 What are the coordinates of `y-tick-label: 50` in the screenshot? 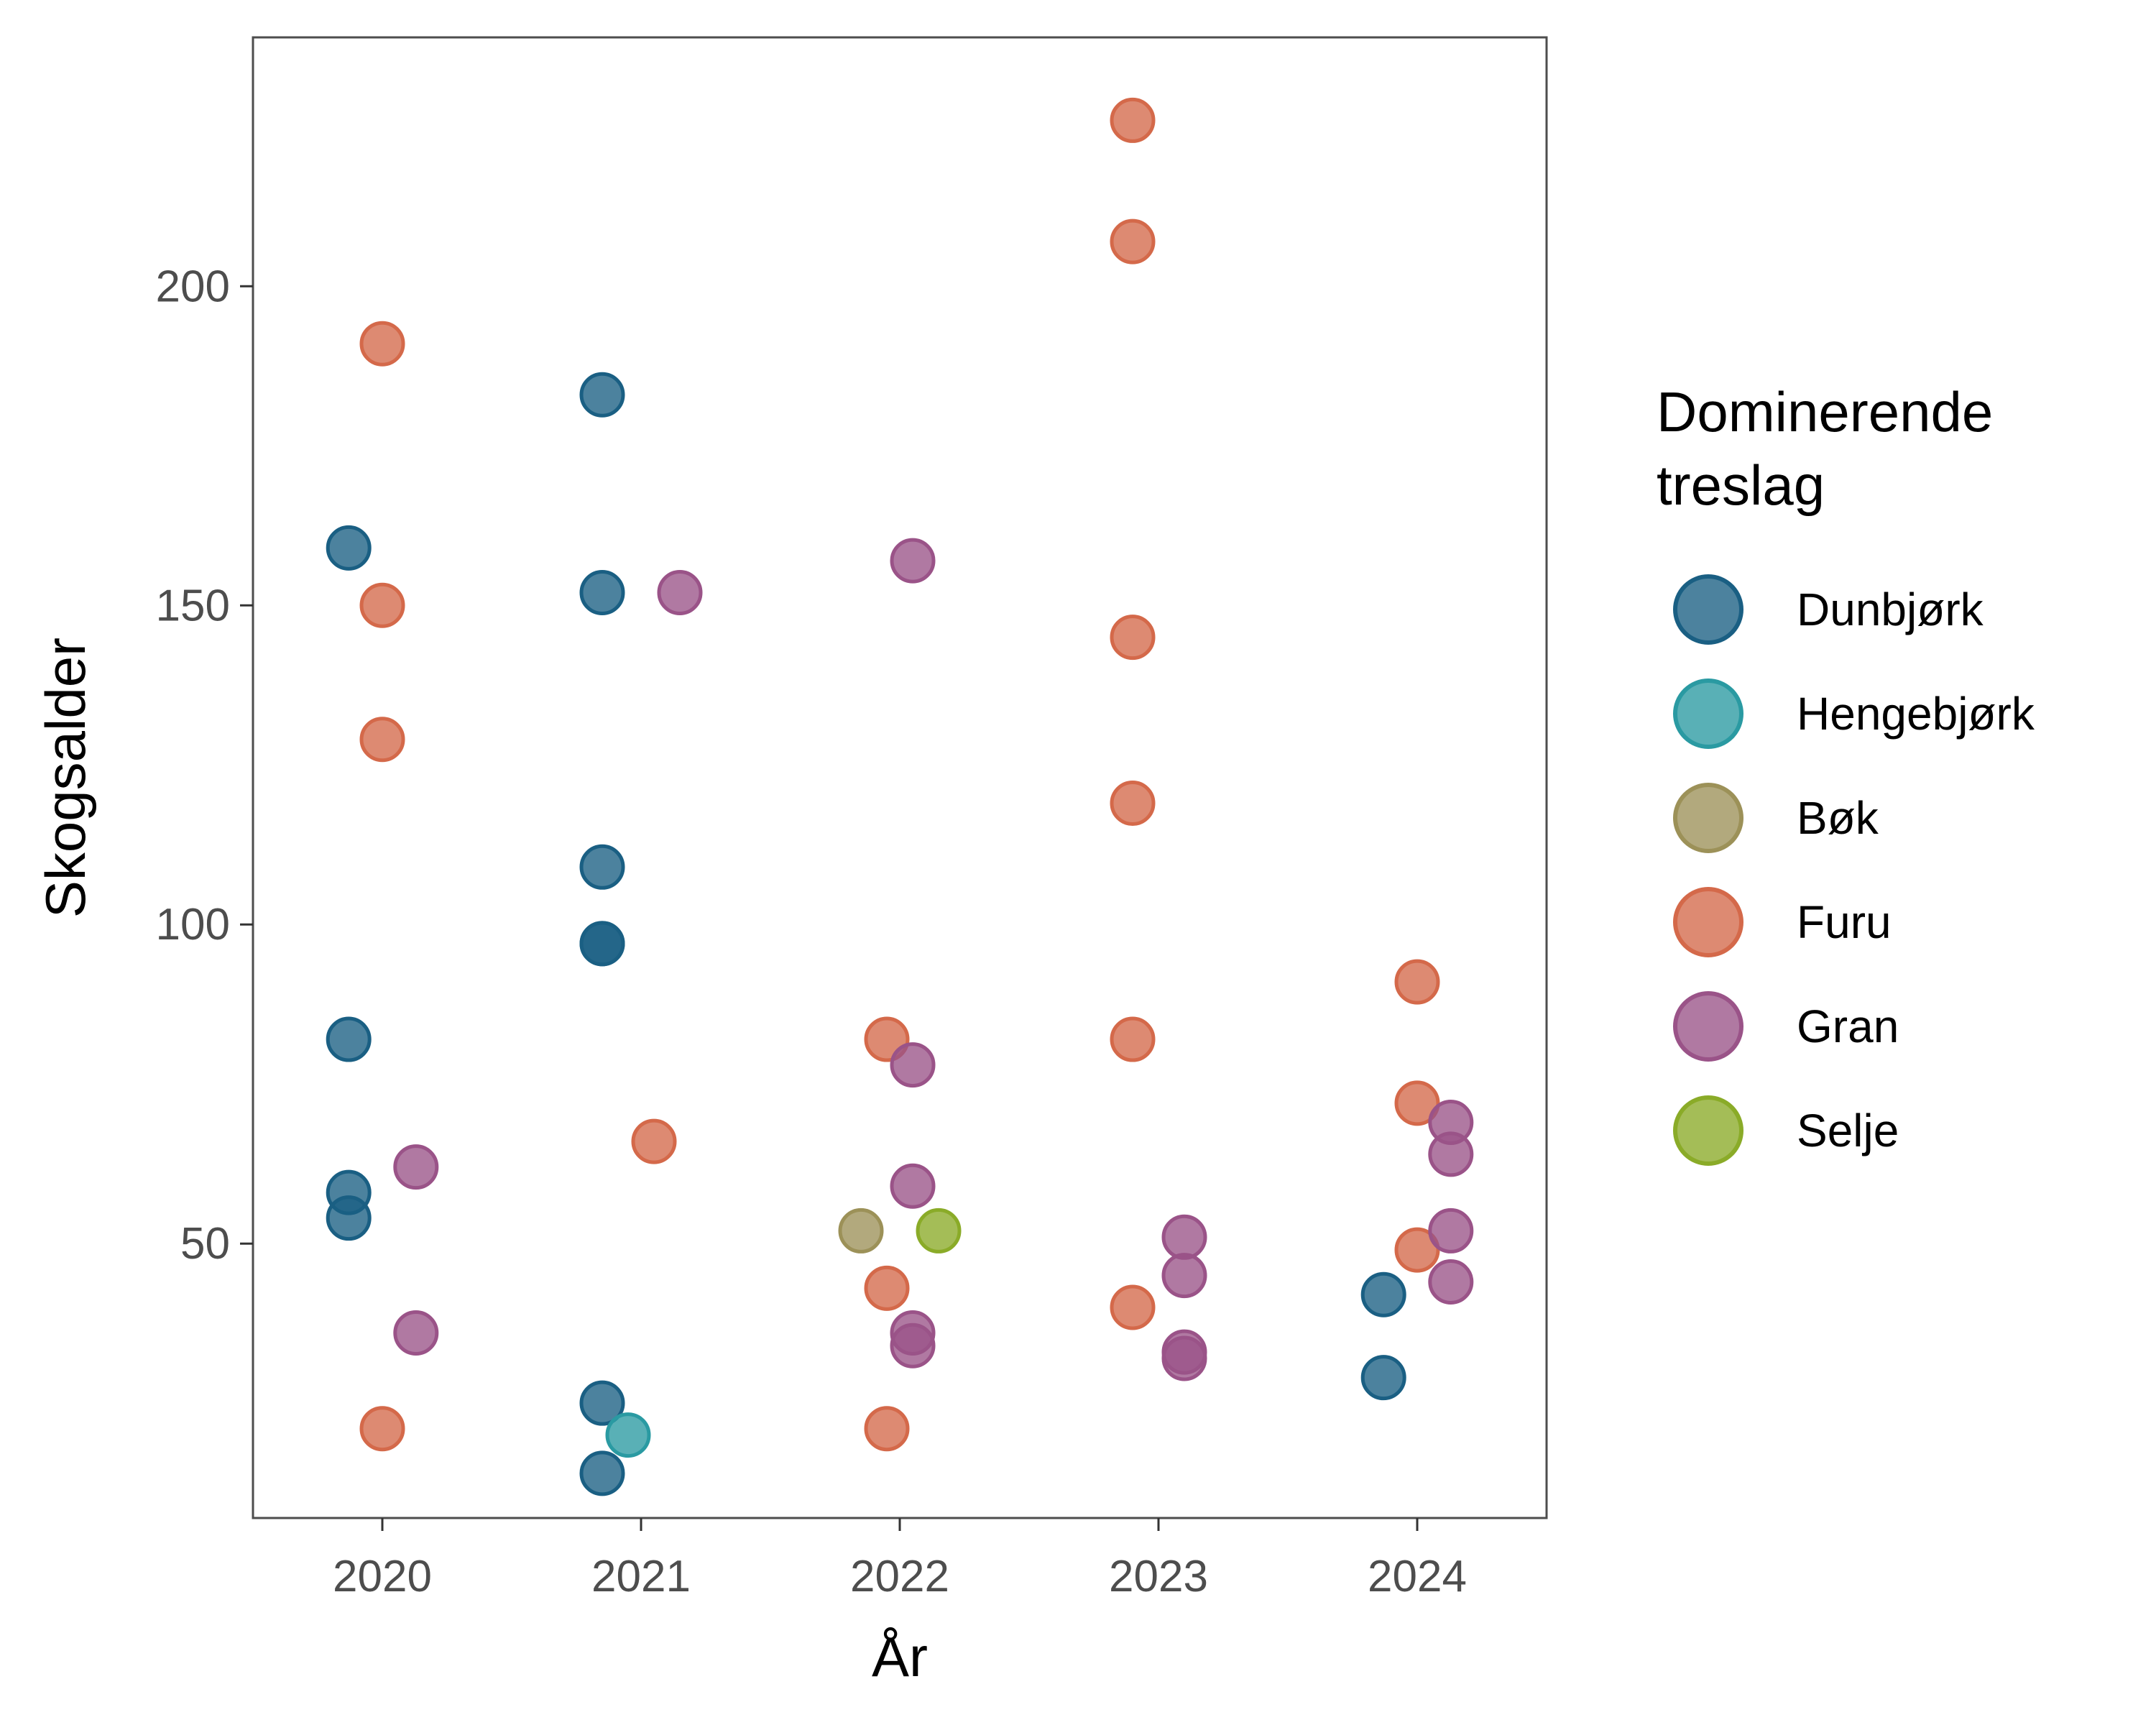 It's located at (205, 1244).